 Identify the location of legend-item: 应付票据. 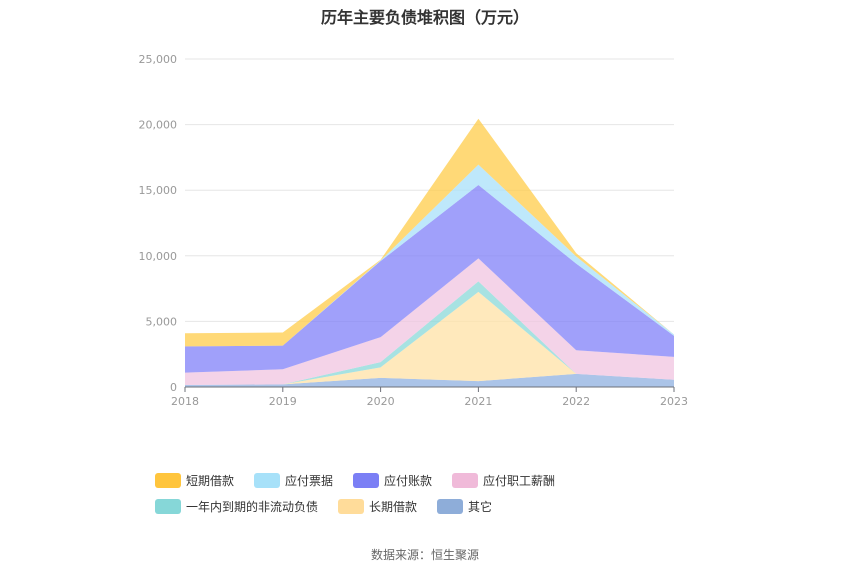
(293, 480).